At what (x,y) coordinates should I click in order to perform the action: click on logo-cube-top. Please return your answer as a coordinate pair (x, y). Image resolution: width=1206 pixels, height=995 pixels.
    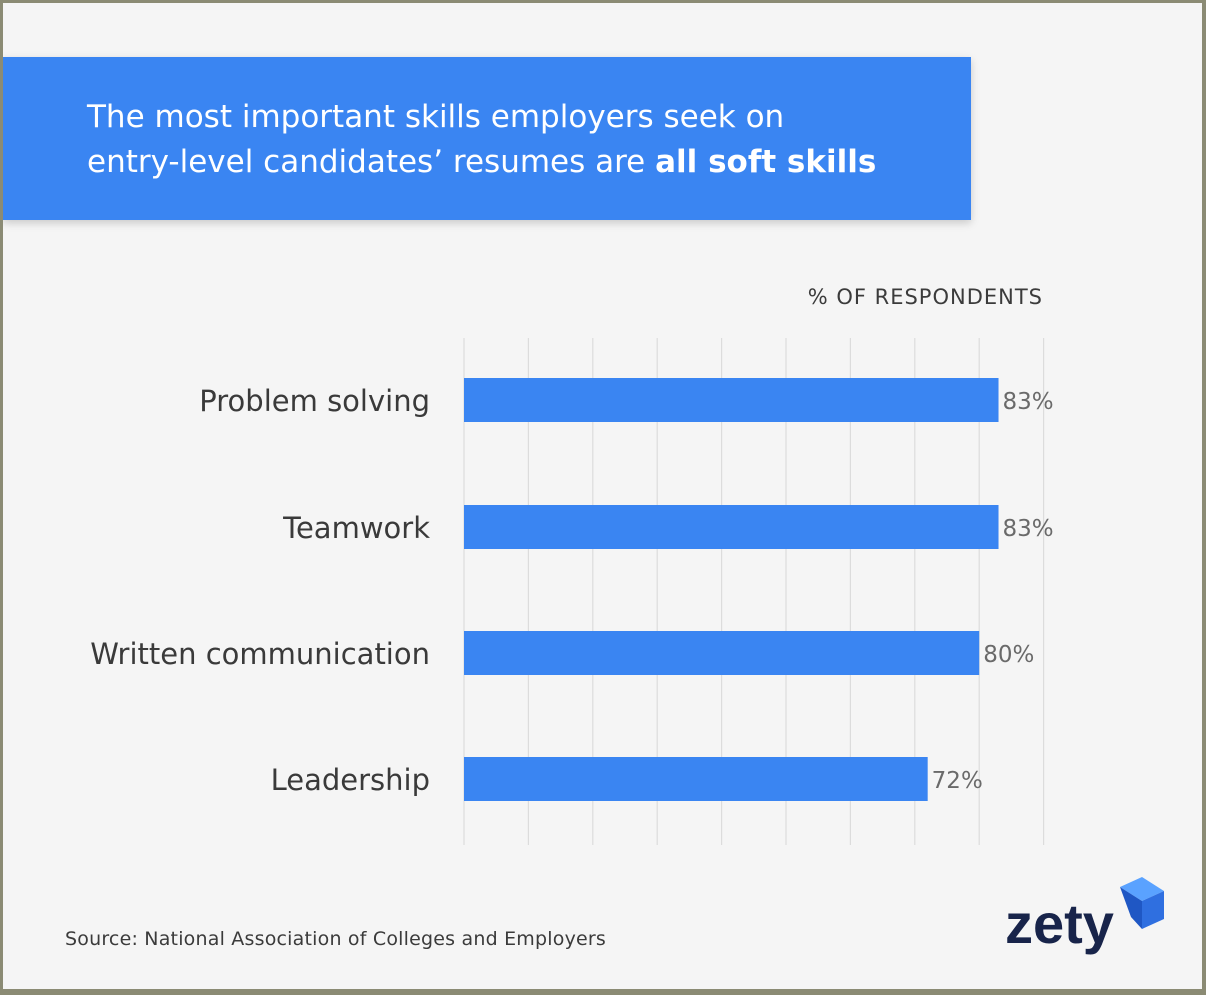
    Looking at the image, I should click on (1142, 889).